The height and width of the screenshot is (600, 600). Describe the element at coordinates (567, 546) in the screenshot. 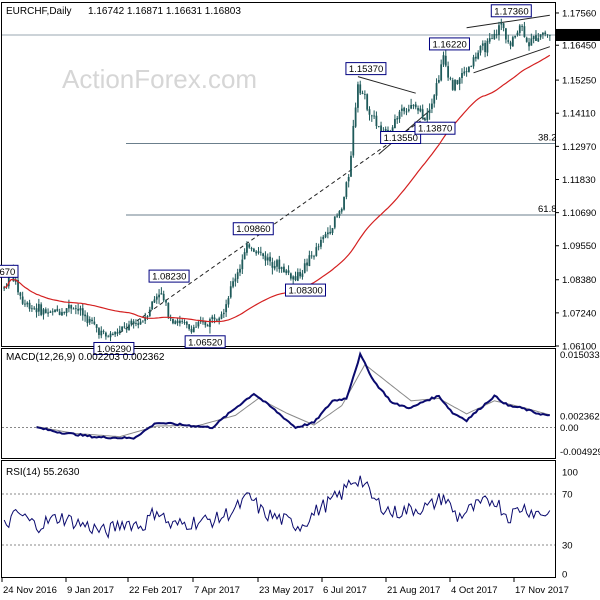

I see `rsi-tick-label: 30` at that location.